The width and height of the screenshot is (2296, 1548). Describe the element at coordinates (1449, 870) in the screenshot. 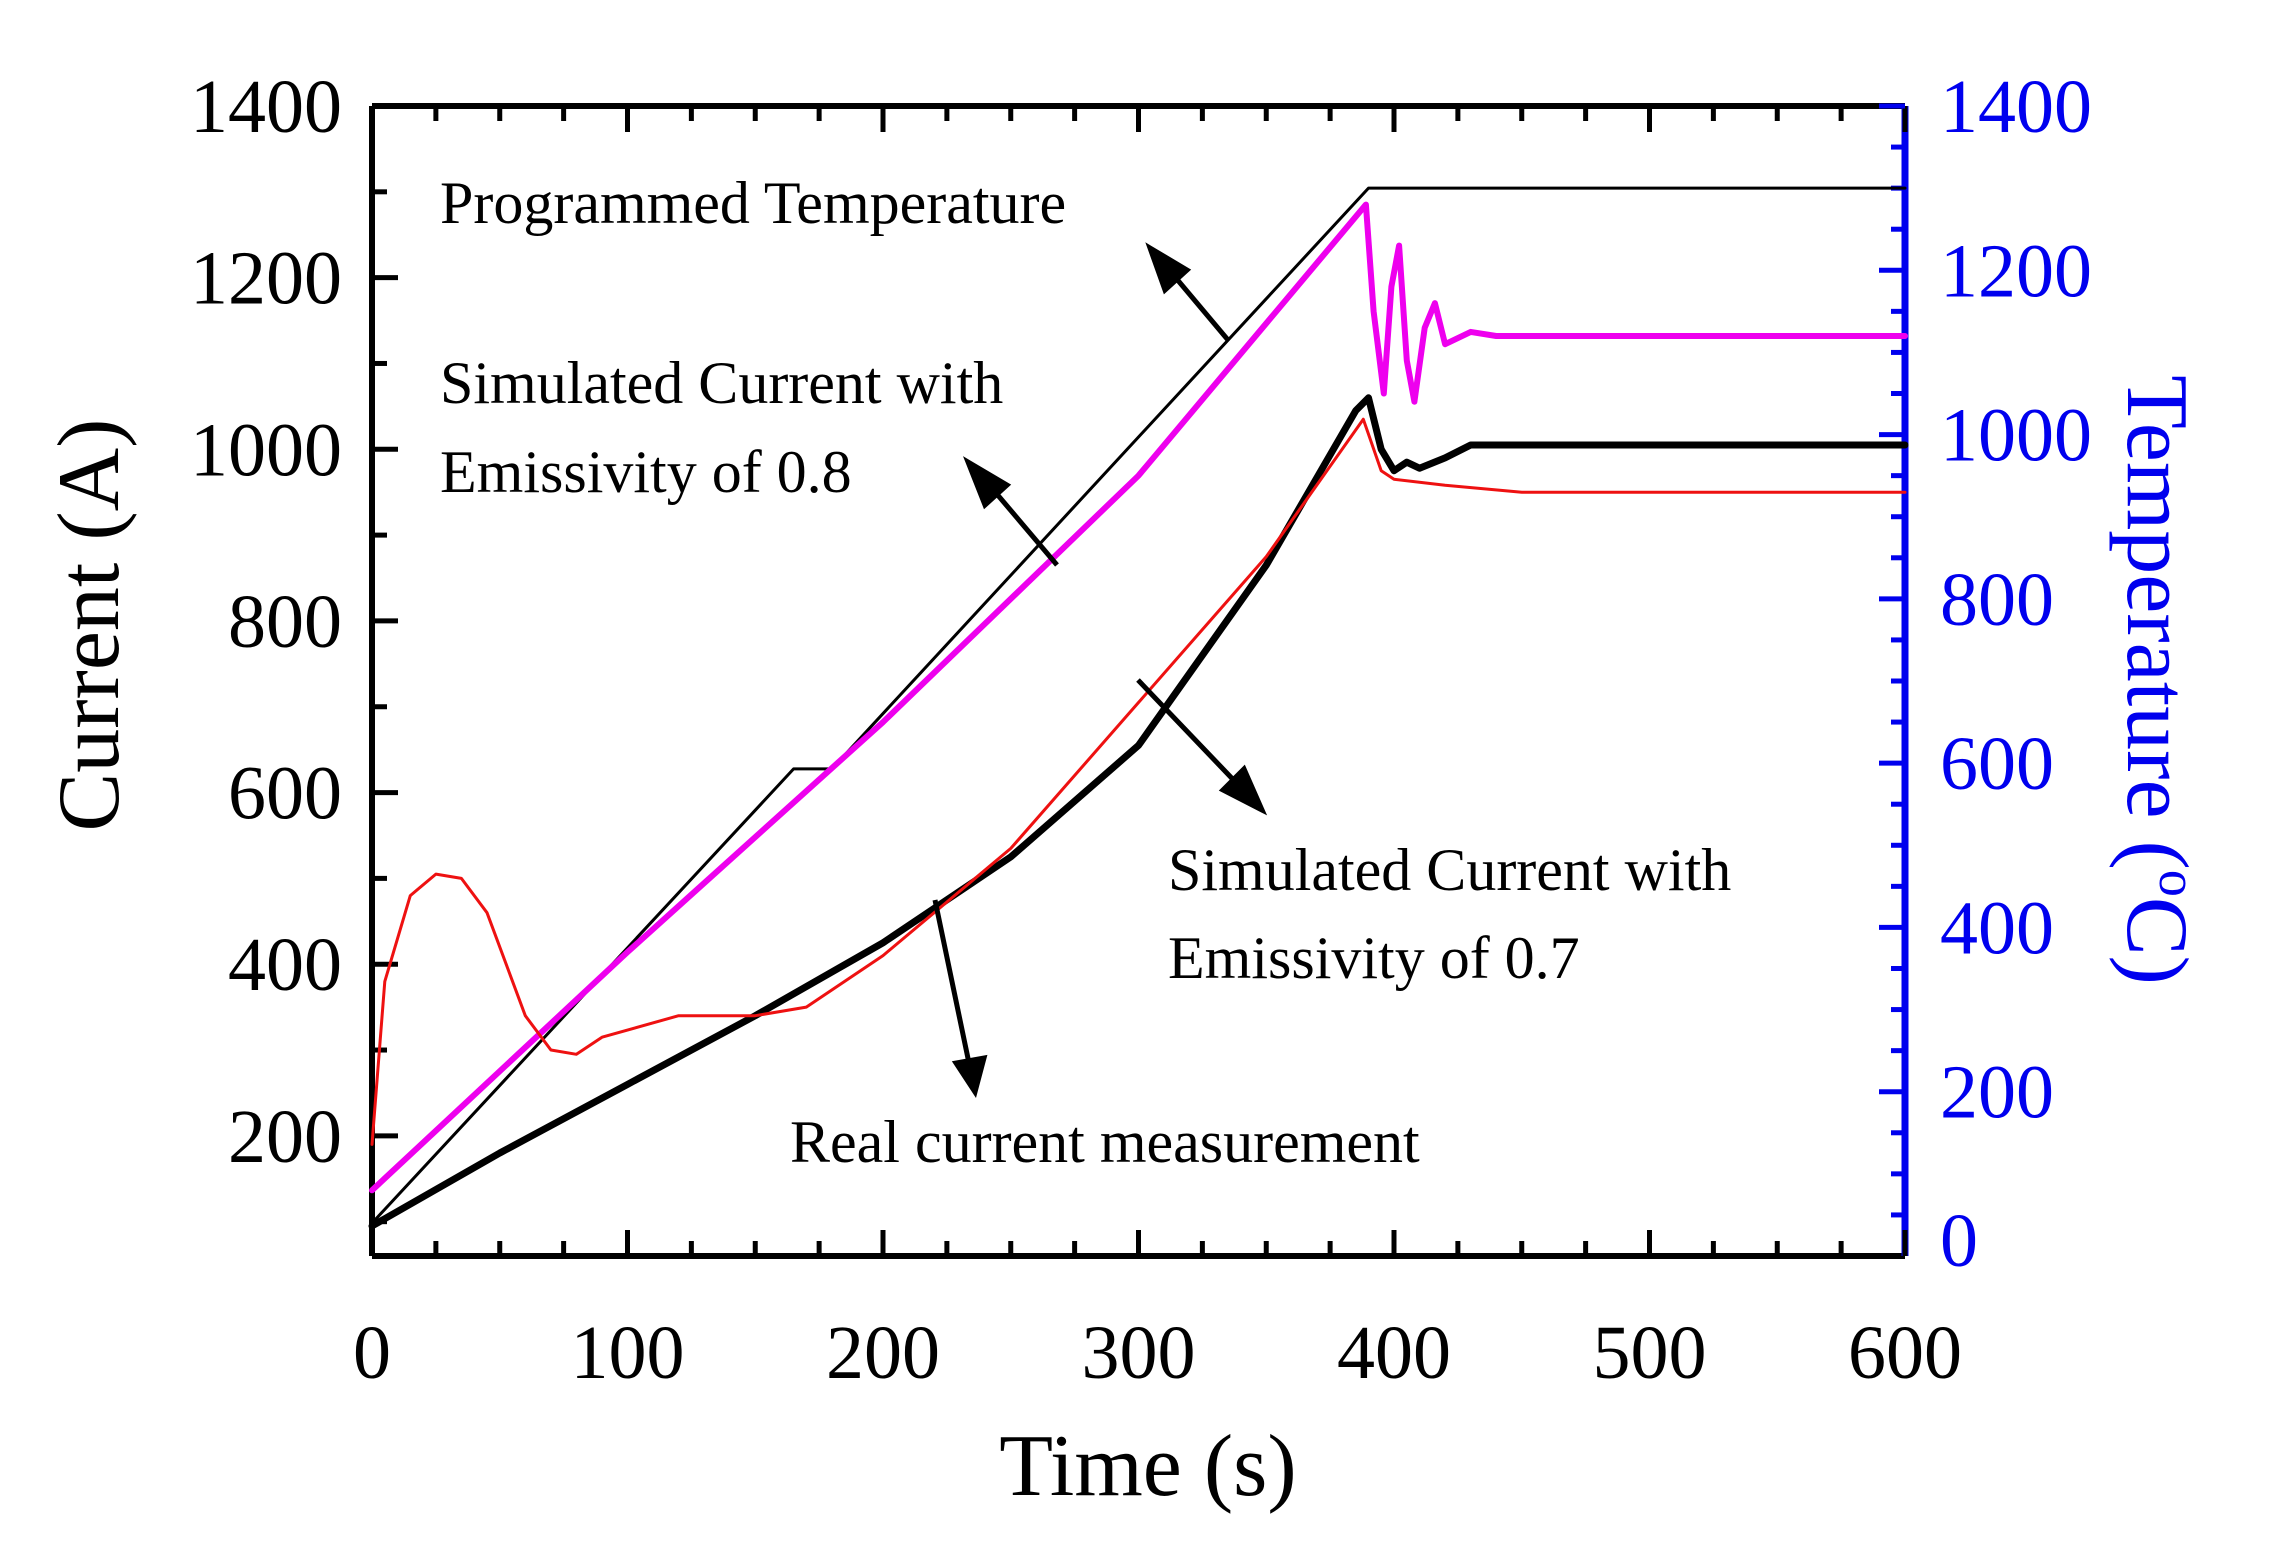

I see `annotation-emissivity-07-line1: Simulated Current with` at that location.